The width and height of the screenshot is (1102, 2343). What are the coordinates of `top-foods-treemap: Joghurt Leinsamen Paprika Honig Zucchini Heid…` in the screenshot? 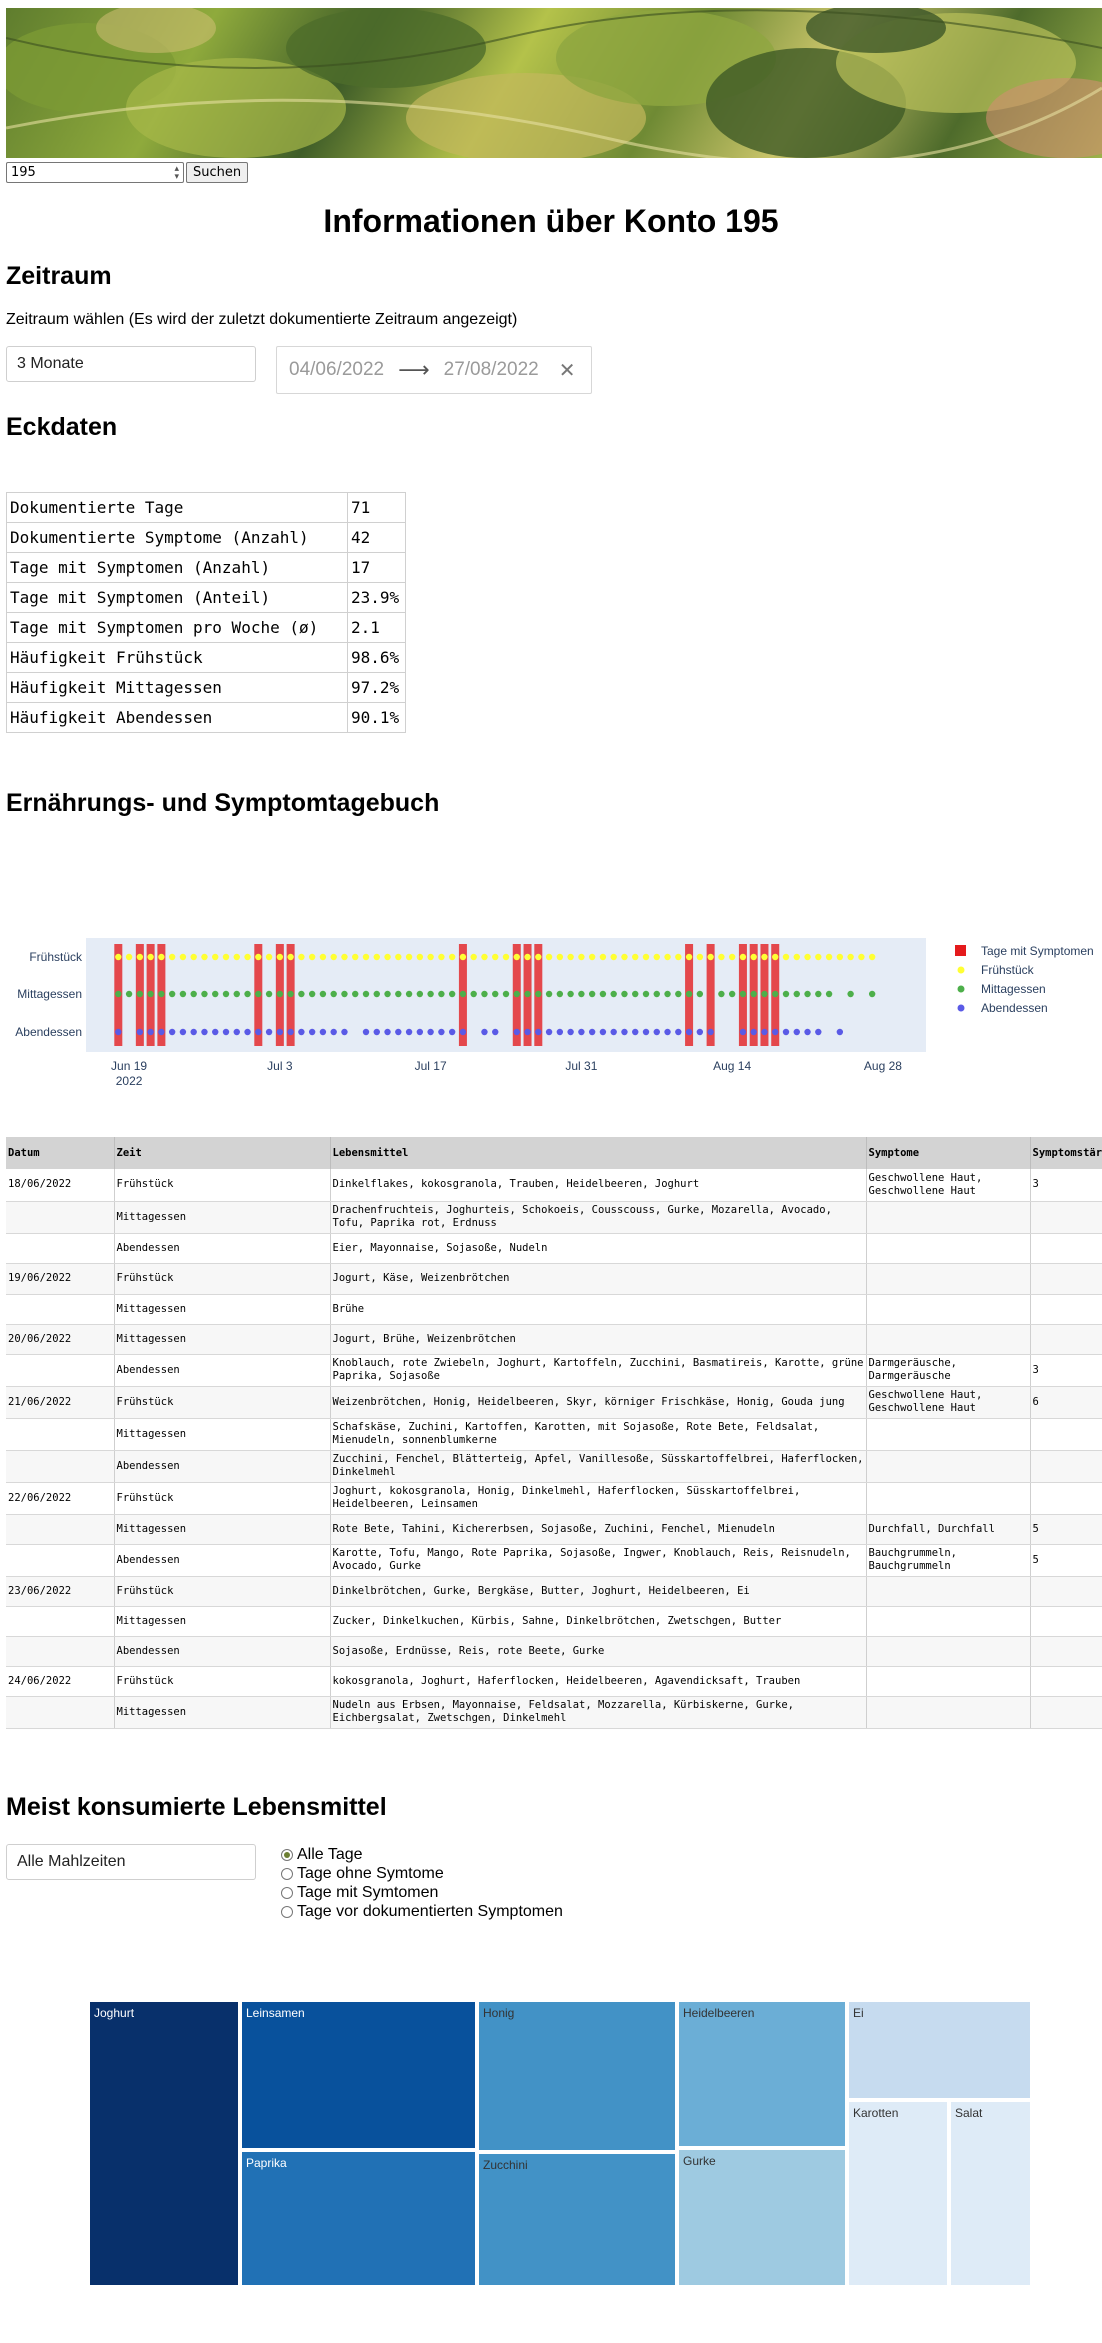 It's located at (560, 2143).